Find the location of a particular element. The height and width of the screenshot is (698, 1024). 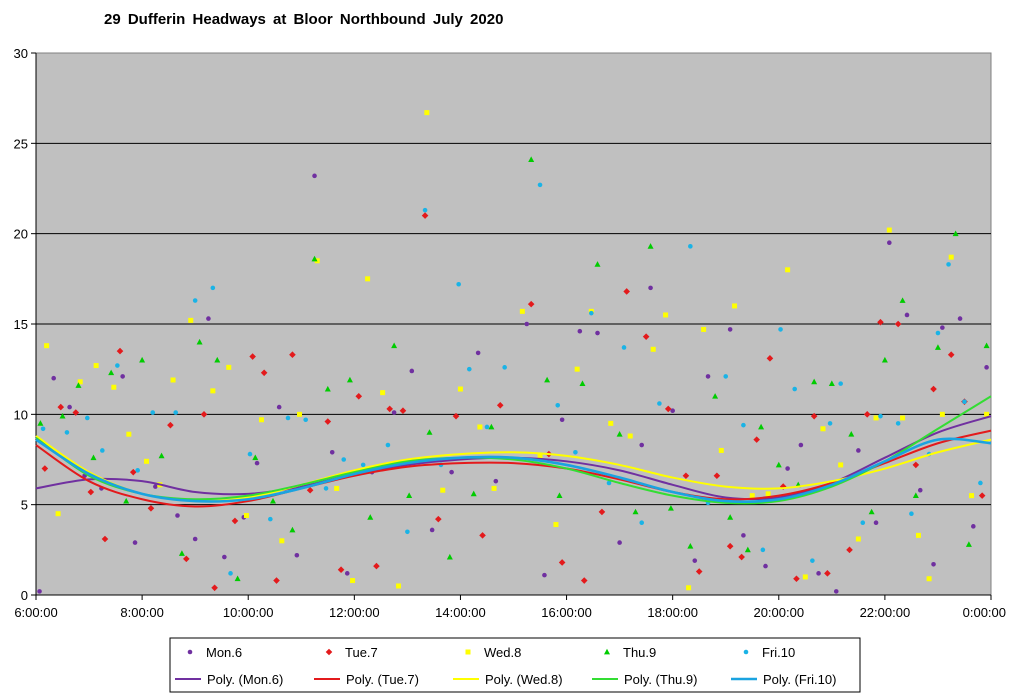

legend-label: Poly. (Wed.8) is located at coordinates (524, 679).